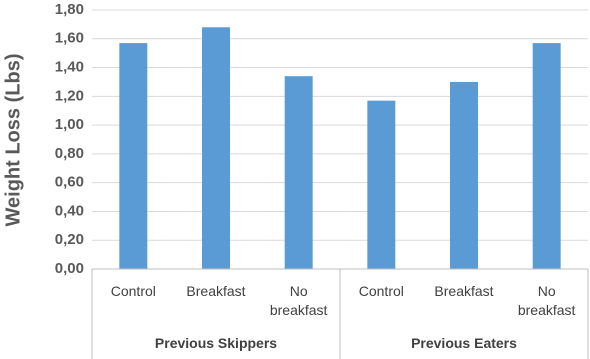 This screenshot has height=359, width=590. I want to click on y-tick-label: 1,40, so click(69, 67).